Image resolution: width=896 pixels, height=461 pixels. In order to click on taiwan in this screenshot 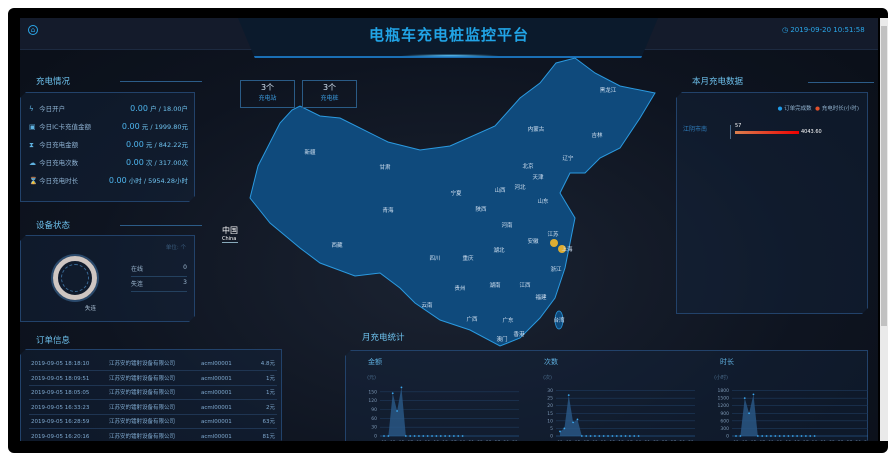, I will do `click(559, 320)`.